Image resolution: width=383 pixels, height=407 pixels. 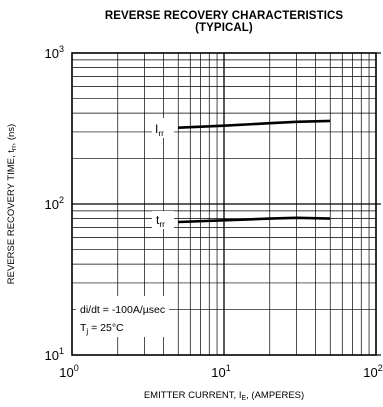 What do you see at coordinates (254, 220) in the screenshot?
I see `series-line-trr` at bounding box center [254, 220].